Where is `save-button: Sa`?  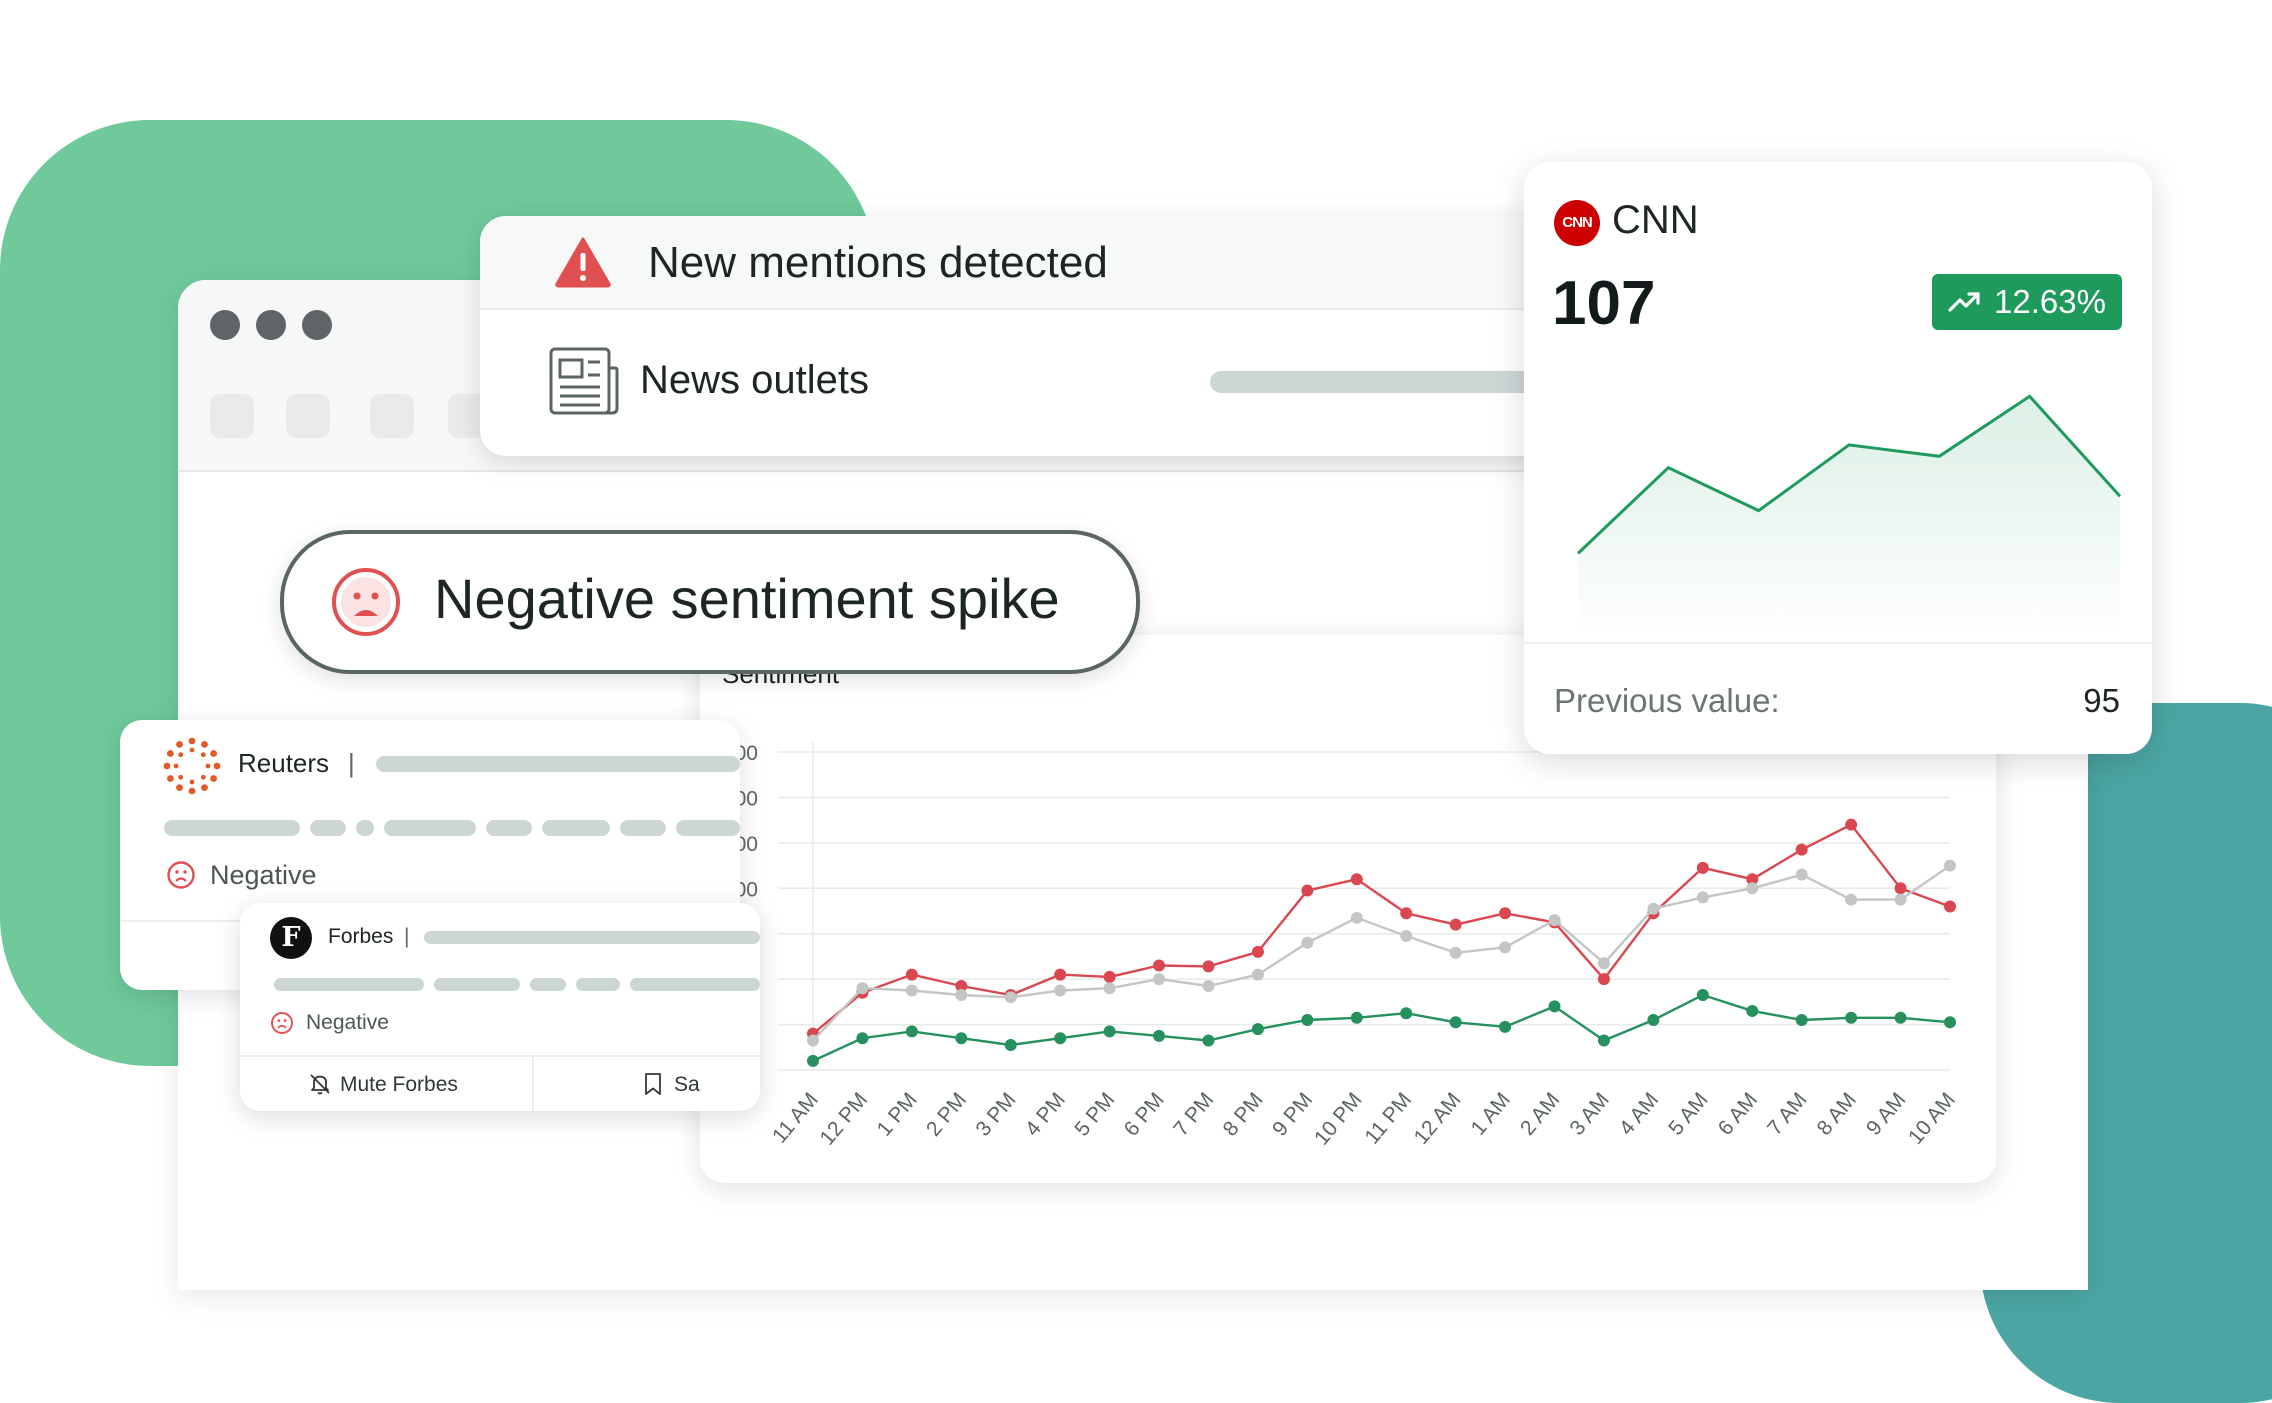
save-button: Sa is located at coordinates (701, 1085).